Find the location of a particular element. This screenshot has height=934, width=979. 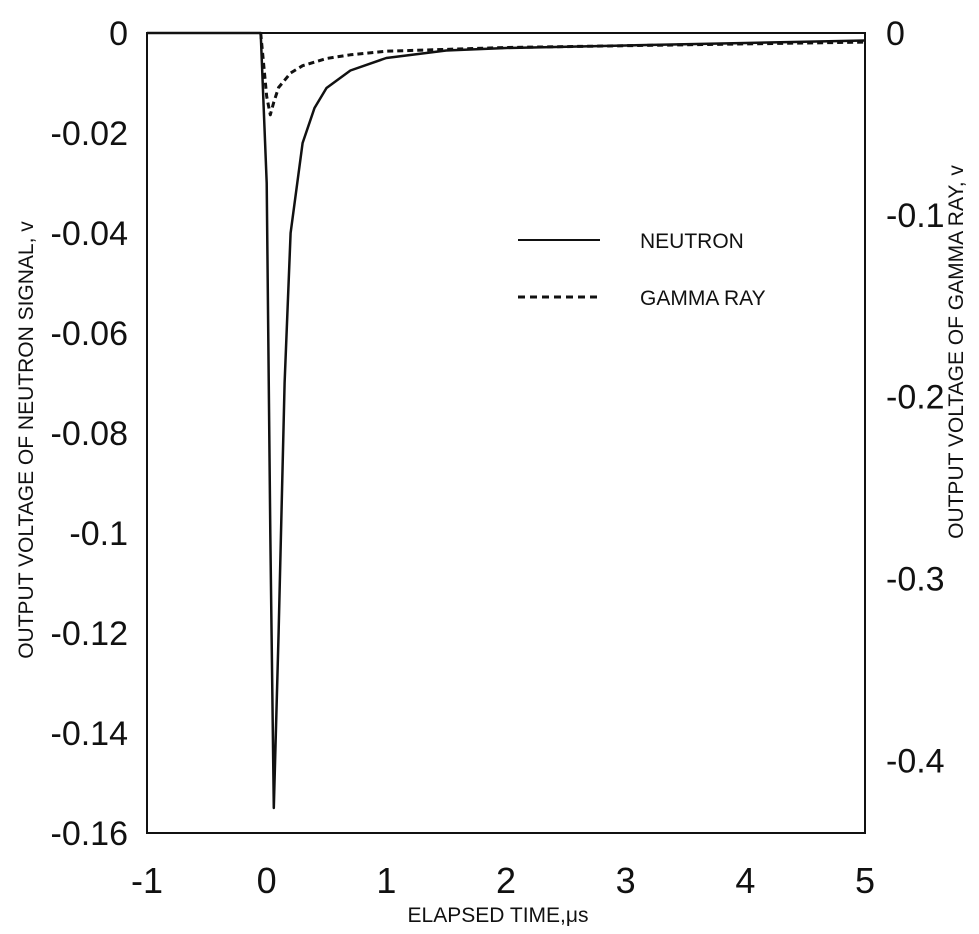

x-tick-label: 5 is located at coordinates (865, 880).